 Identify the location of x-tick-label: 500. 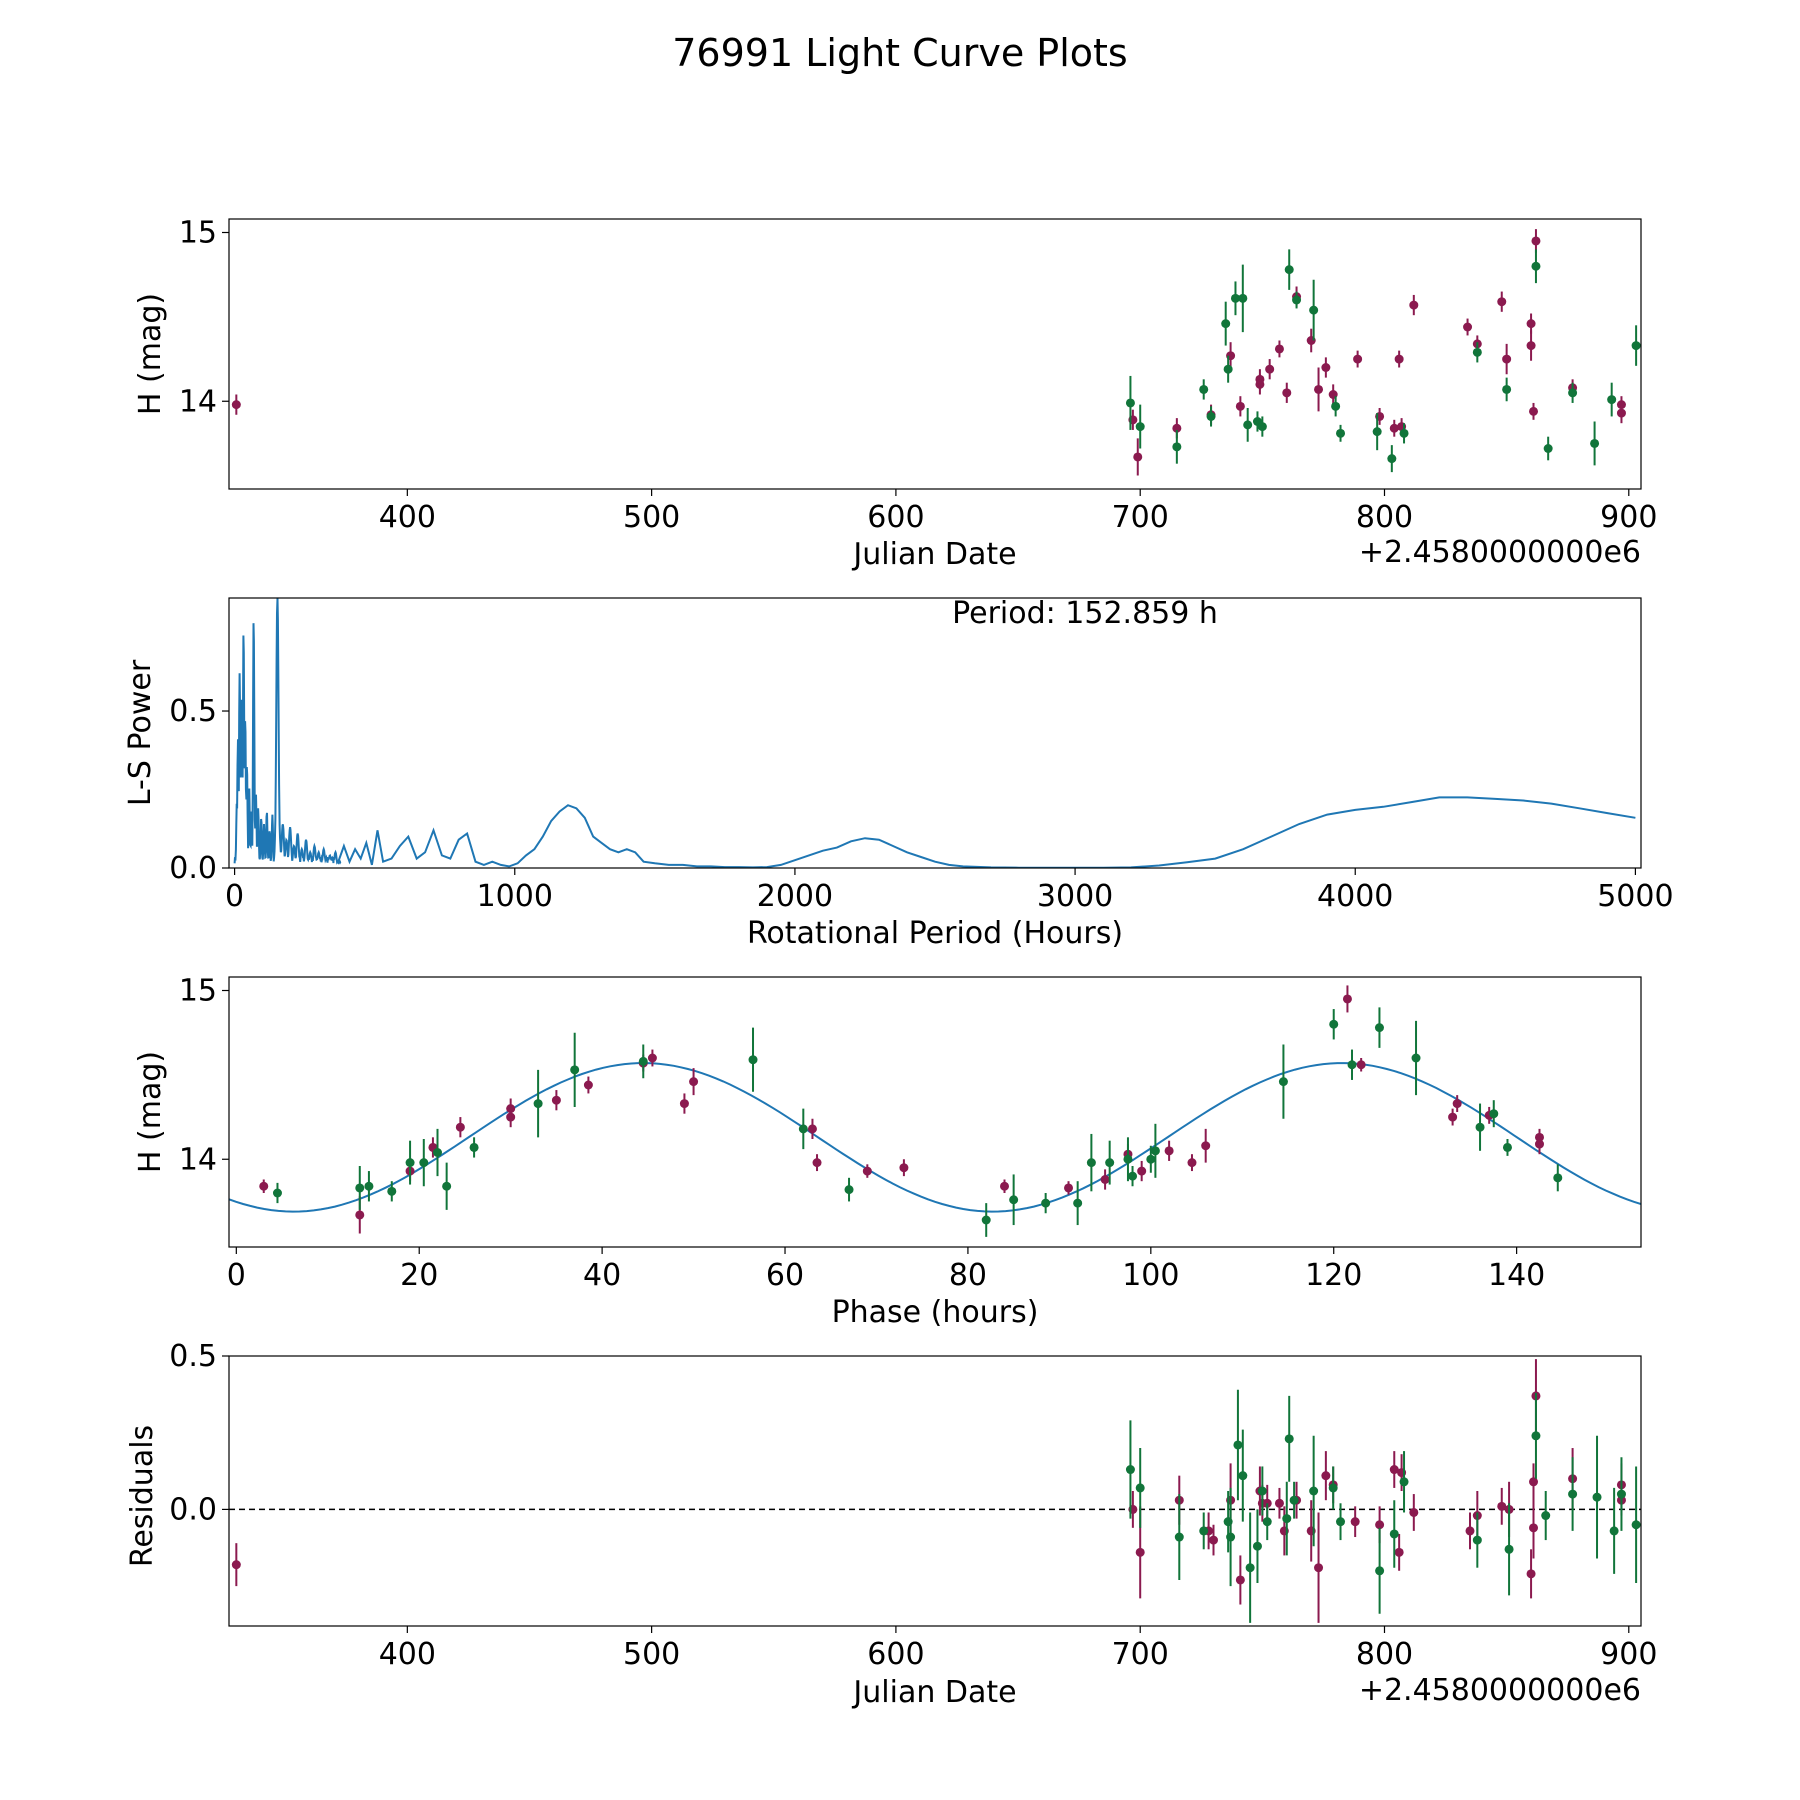
(651, 1654).